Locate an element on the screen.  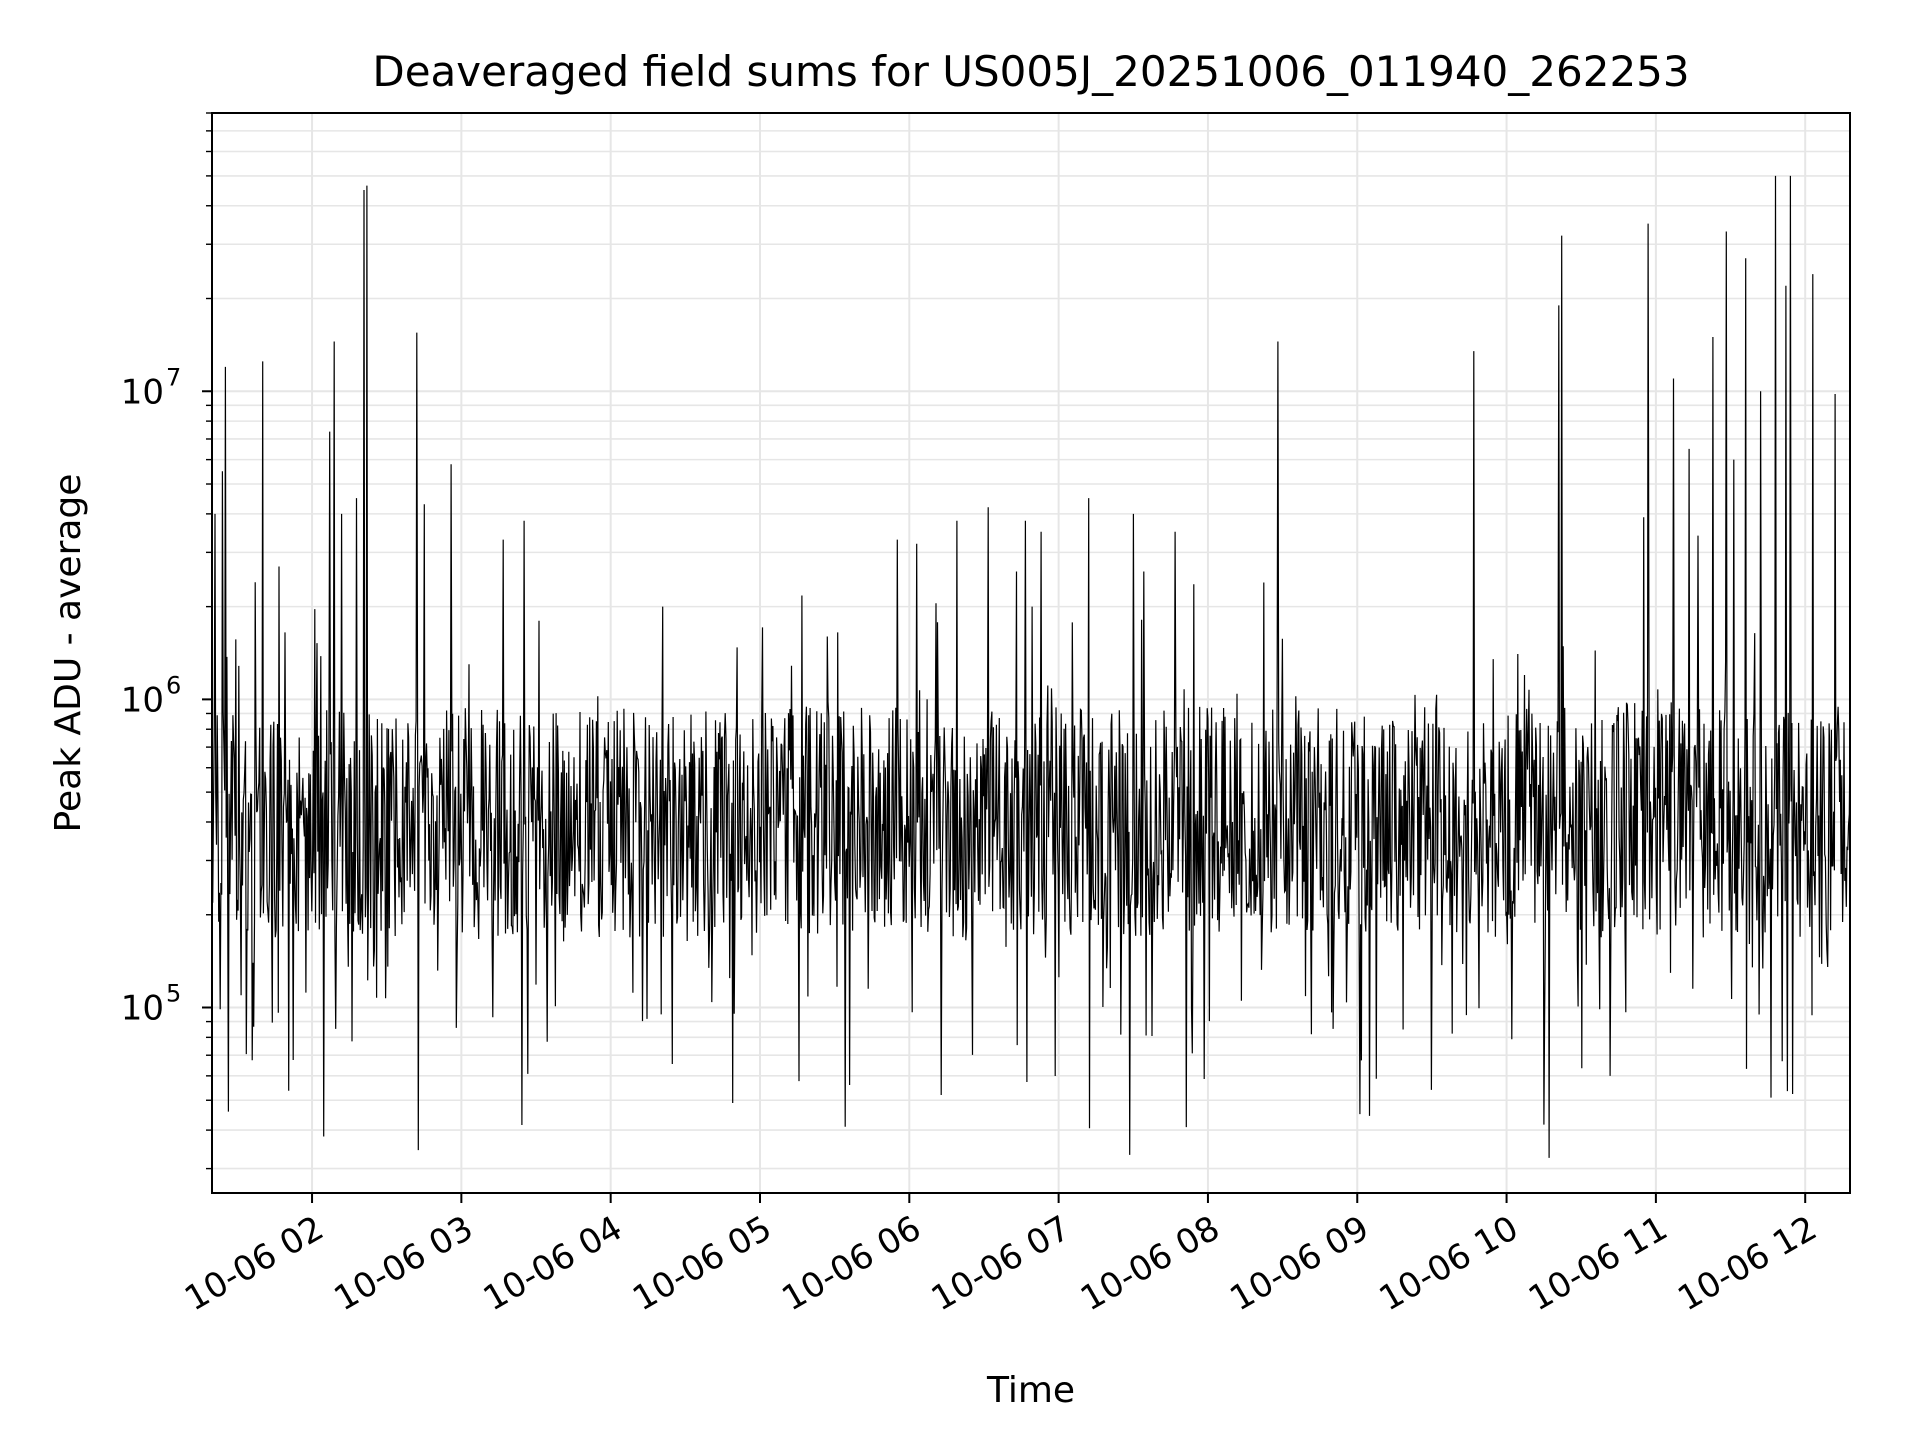
y-tick-exponent: 5 is located at coordinates (173, 993).